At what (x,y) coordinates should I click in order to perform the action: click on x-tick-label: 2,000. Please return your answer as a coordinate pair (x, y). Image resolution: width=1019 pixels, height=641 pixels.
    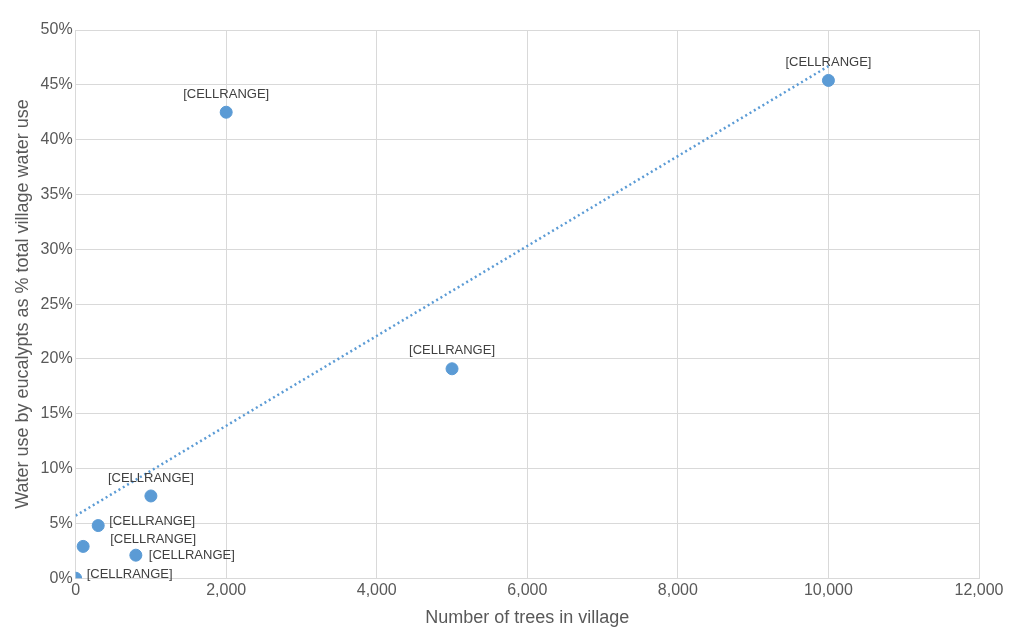
    Looking at the image, I should click on (226, 590).